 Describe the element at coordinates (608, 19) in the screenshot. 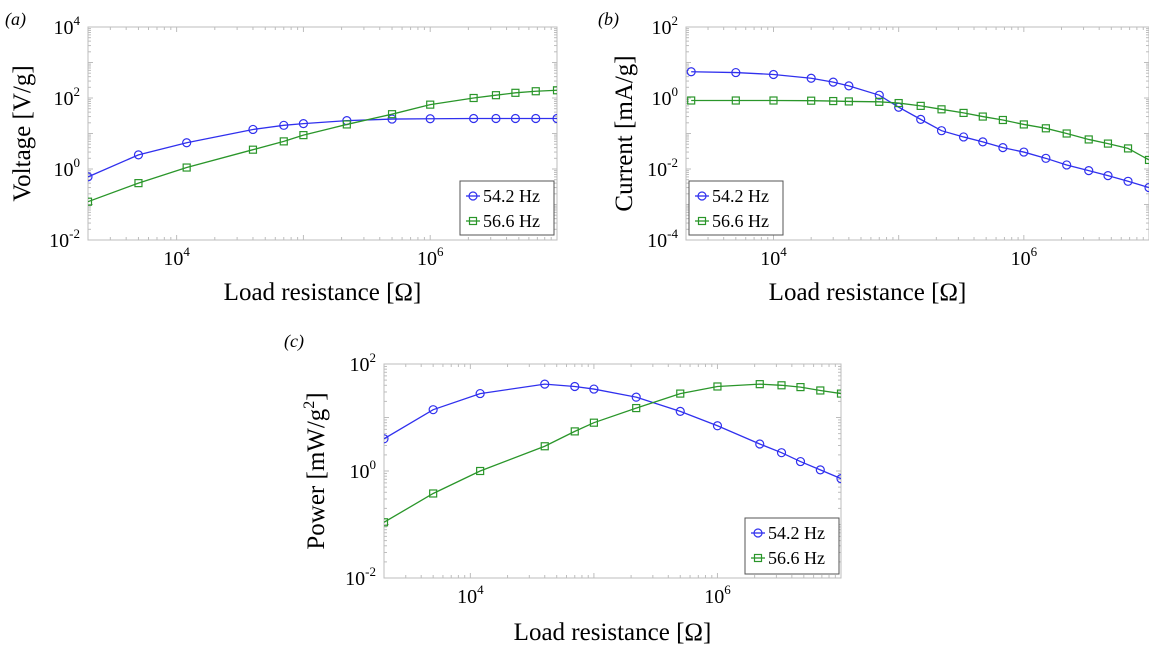

I see `panel-label: (b)` at that location.